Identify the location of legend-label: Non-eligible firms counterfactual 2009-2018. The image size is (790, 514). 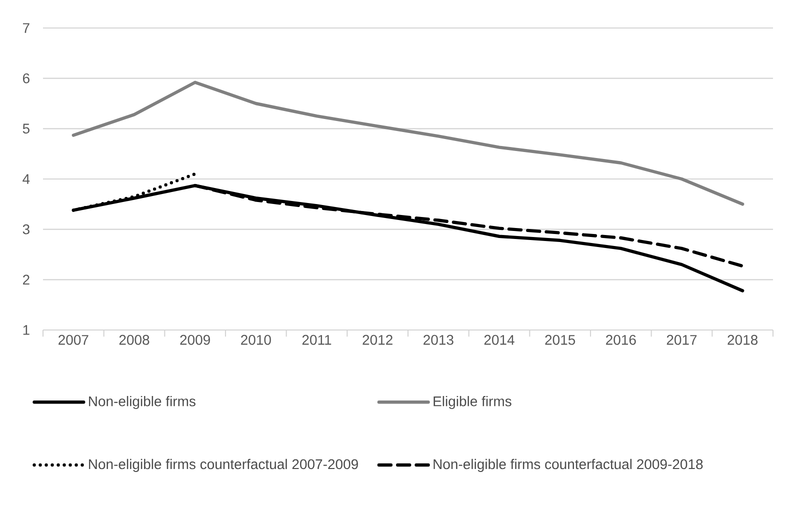
(568, 465).